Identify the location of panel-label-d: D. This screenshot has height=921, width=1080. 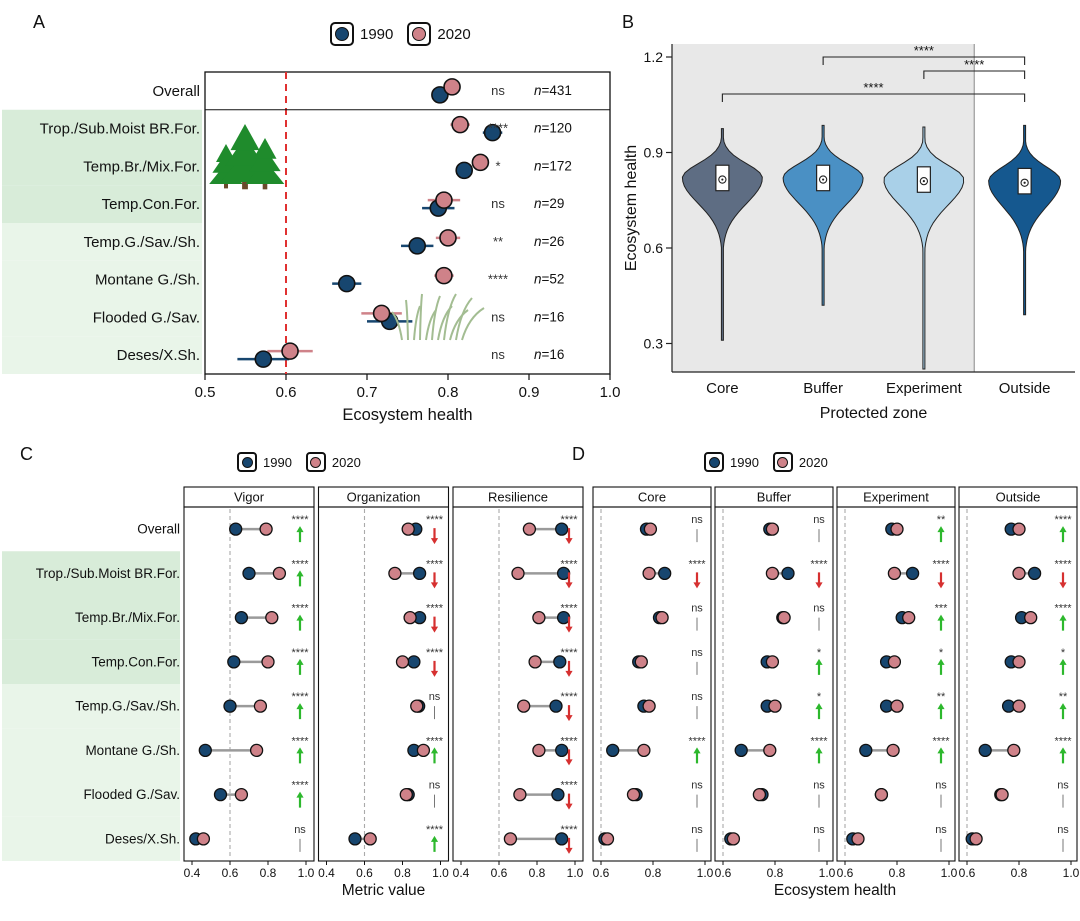
(579, 454).